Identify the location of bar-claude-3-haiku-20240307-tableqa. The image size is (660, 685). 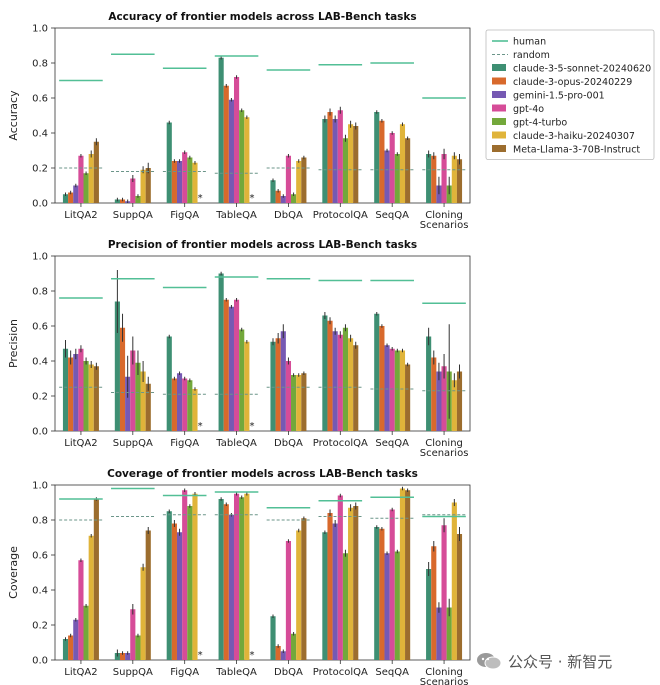
(247, 160).